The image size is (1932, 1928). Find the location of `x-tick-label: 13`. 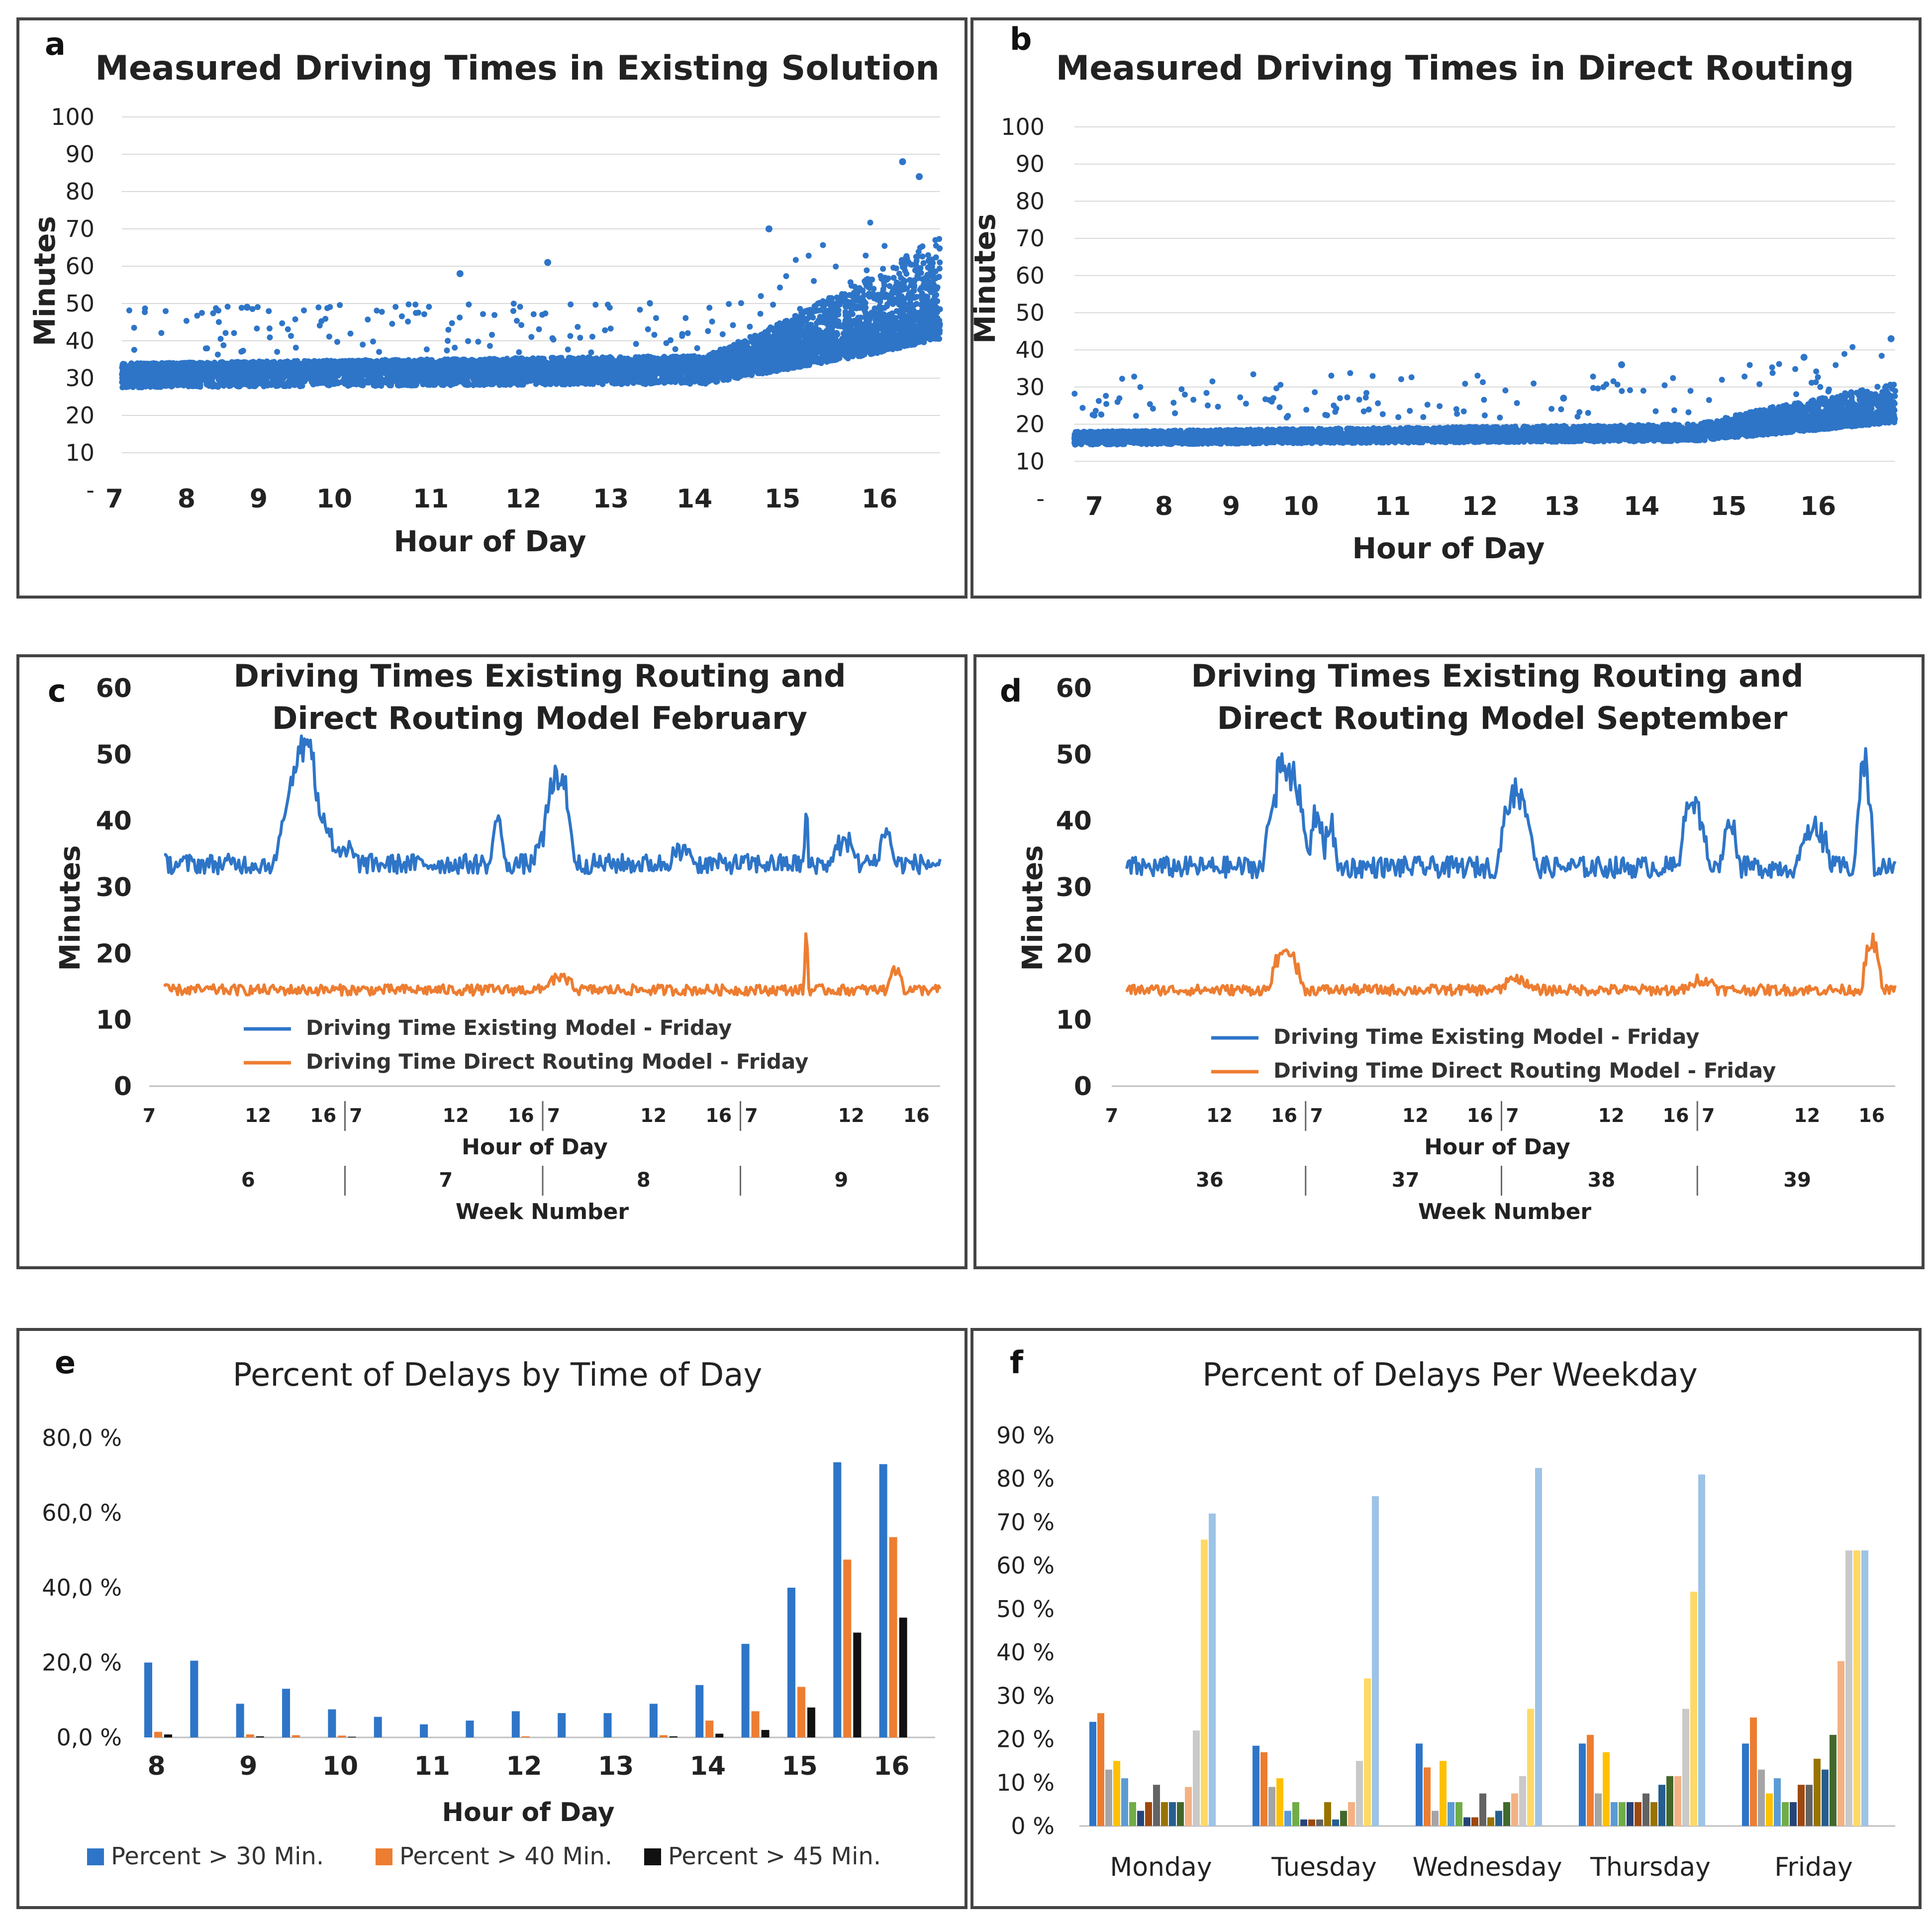

x-tick-label: 13 is located at coordinates (611, 499).